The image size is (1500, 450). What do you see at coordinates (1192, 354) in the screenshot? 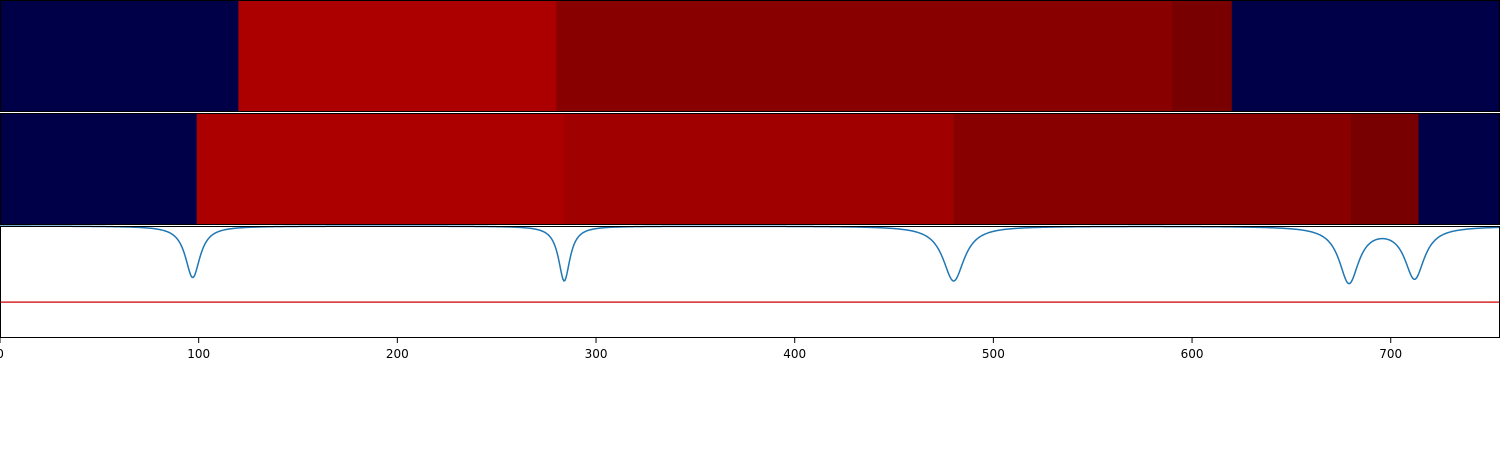
I see `x-tick-label-600: 600` at bounding box center [1192, 354].